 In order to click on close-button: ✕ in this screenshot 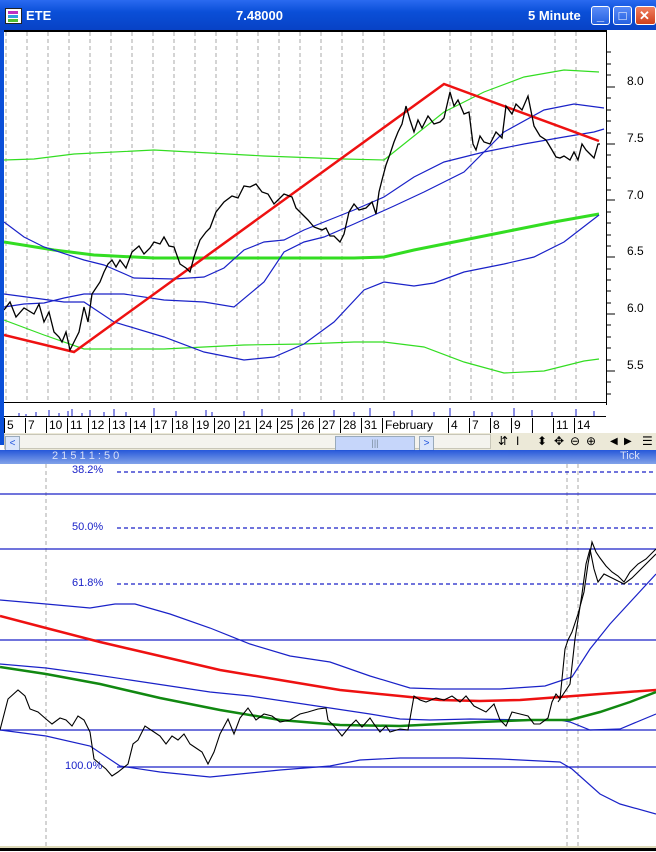, I will do `click(645, 15)`.